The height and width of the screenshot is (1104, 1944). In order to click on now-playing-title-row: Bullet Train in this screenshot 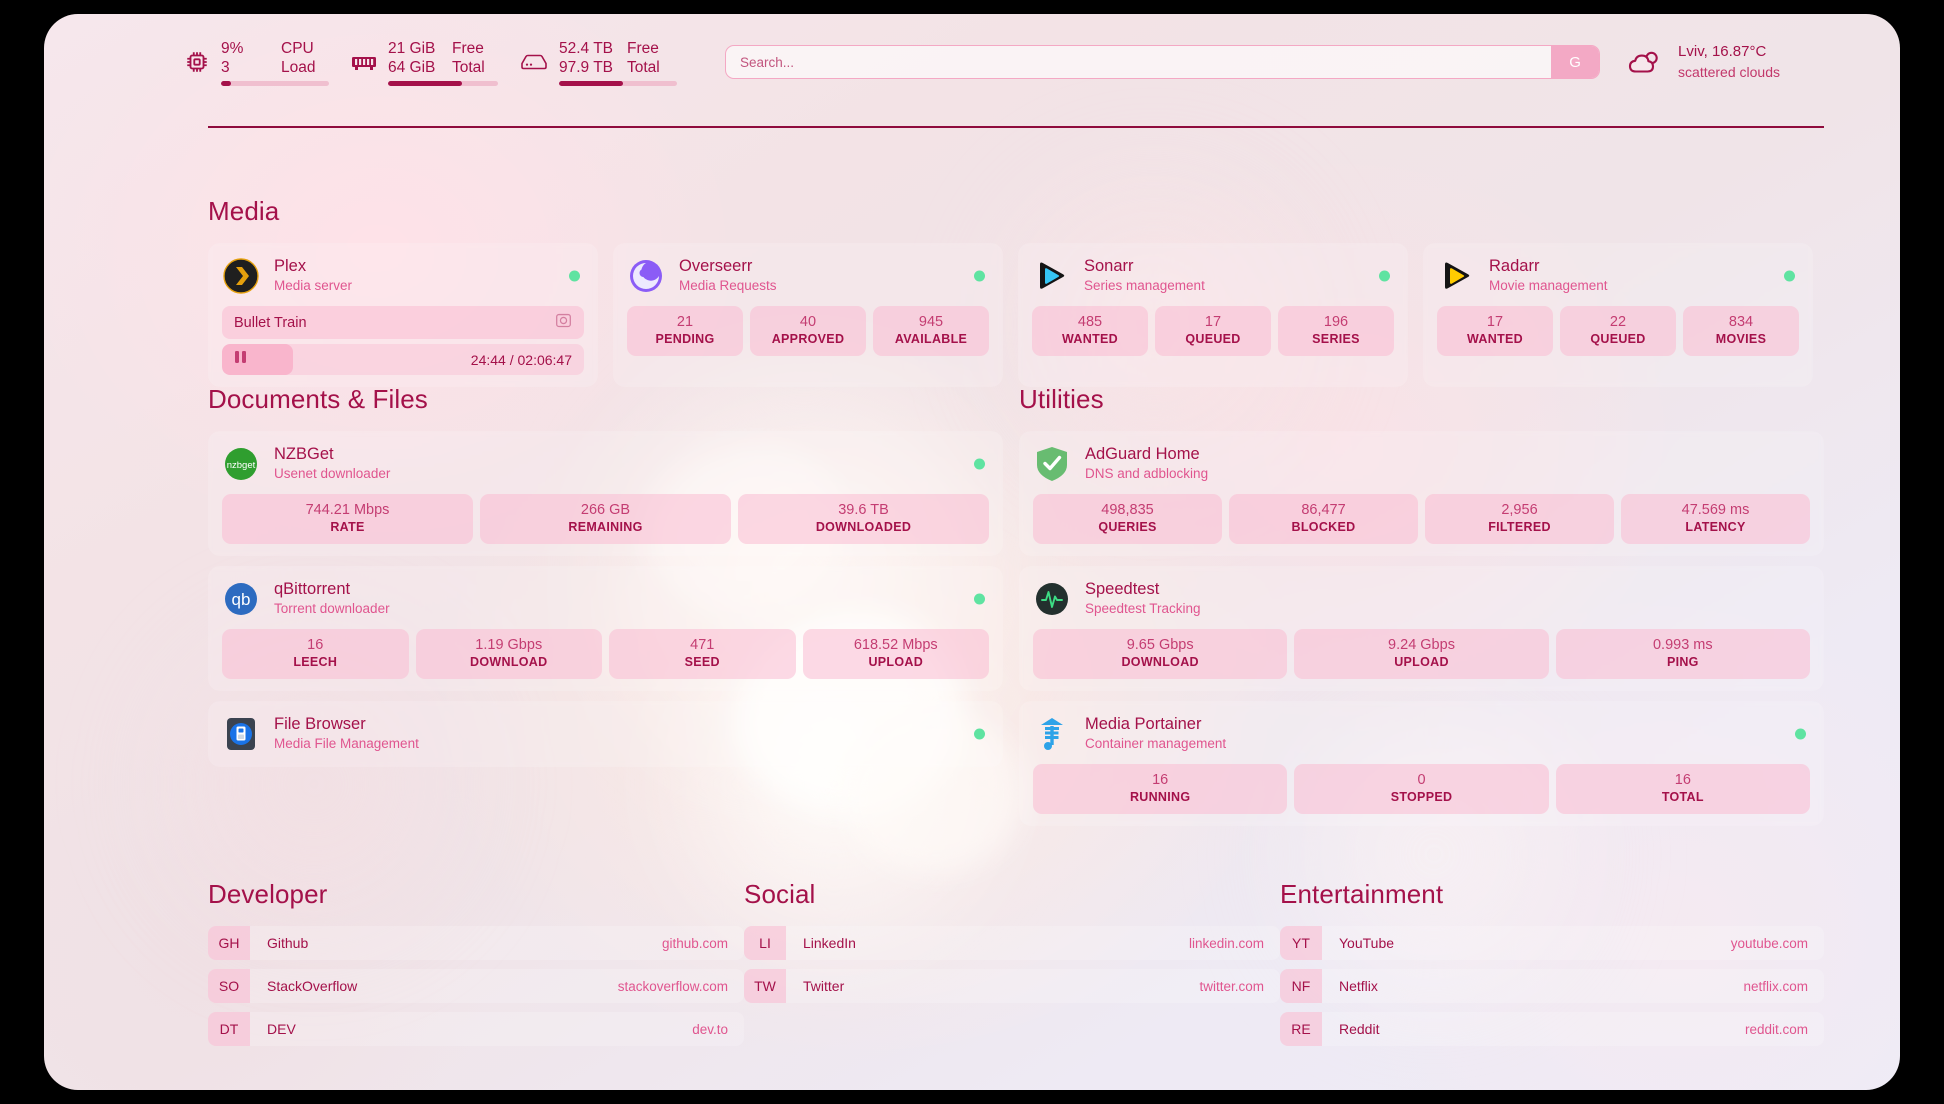, I will do `click(403, 322)`.